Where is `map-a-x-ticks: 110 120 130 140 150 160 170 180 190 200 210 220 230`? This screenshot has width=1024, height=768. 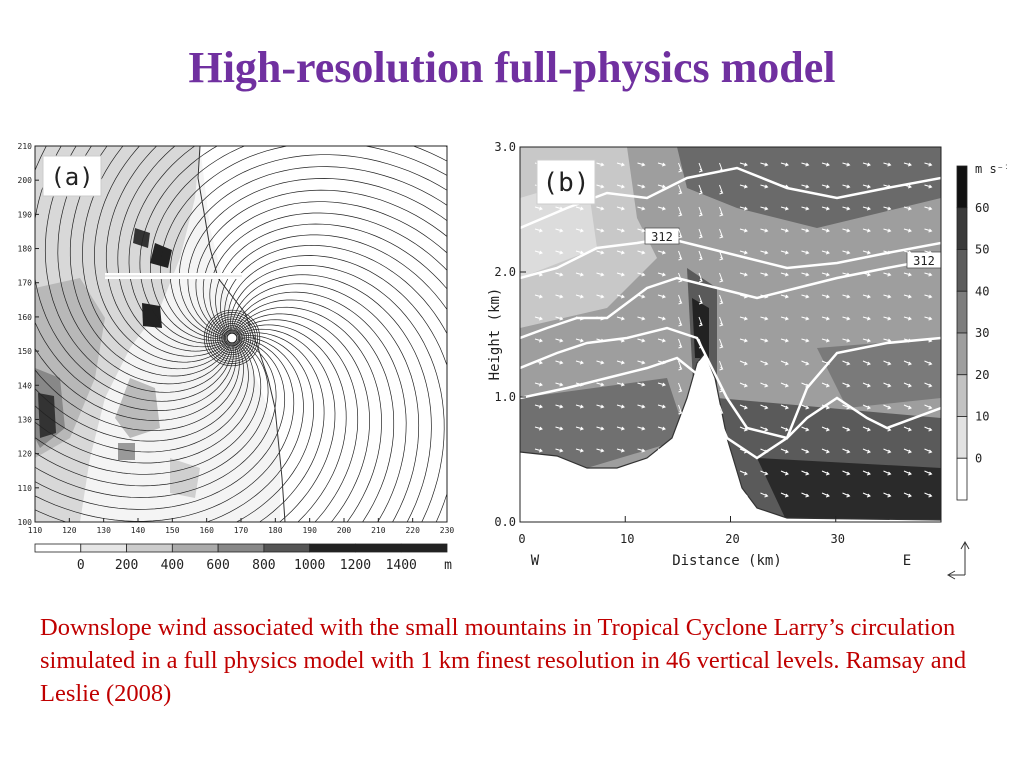 map-a-x-ticks: 110 120 130 140 150 160 170 180 190 200 210 220 230 is located at coordinates (241, 526).